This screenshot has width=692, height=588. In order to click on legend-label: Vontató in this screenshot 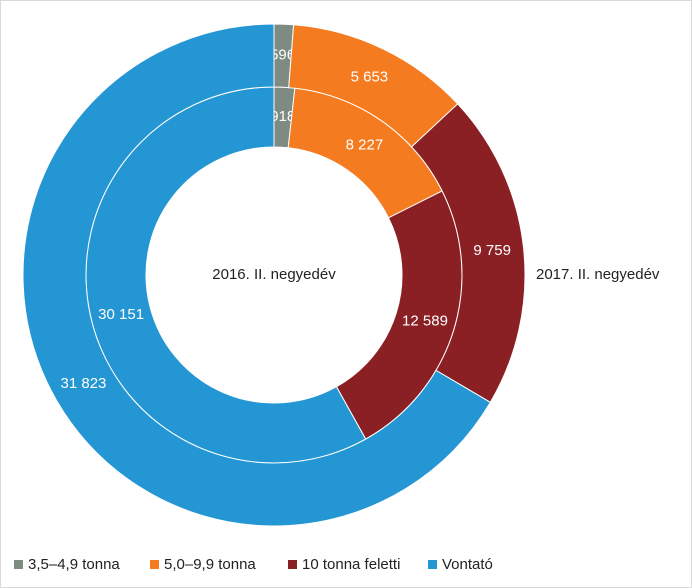, I will do `click(467, 564)`.